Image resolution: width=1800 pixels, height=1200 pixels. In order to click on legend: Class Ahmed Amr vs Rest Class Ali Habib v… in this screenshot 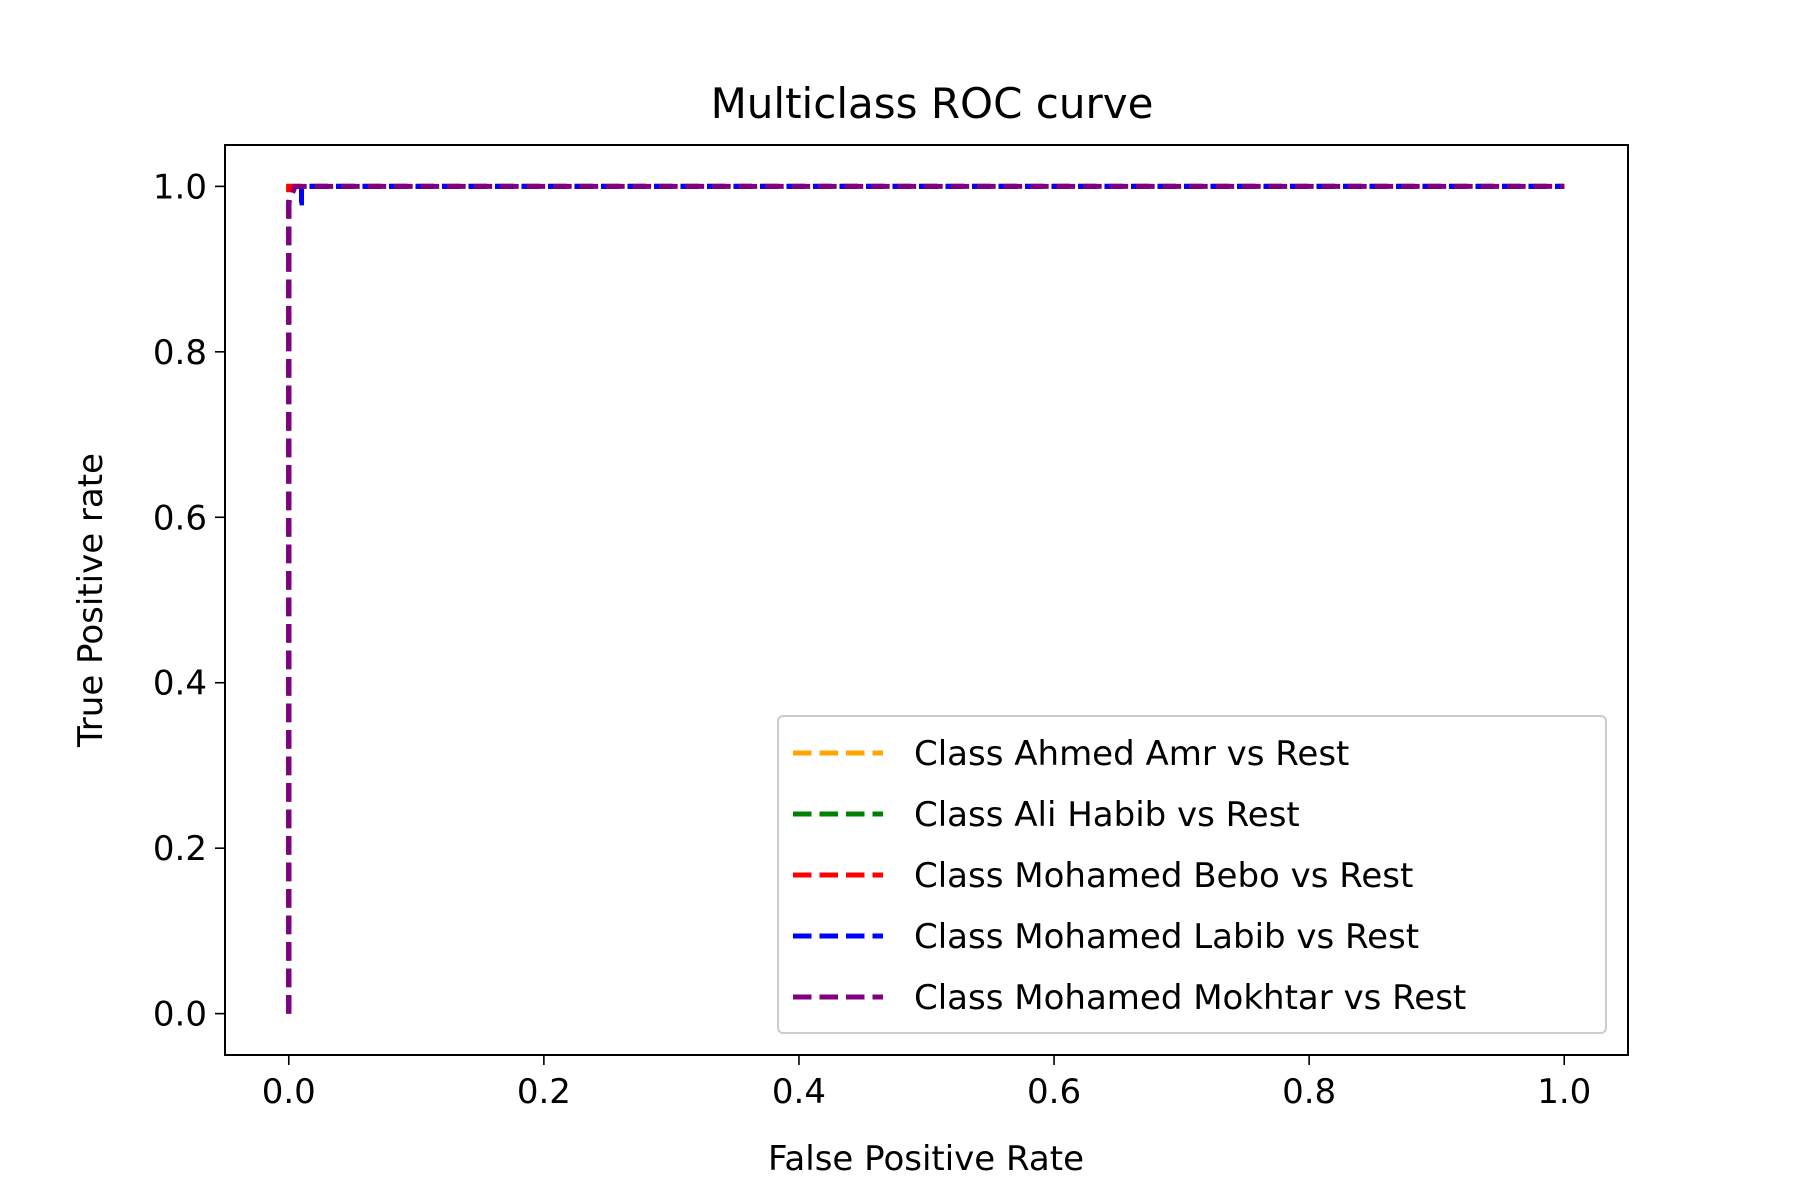, I will do `click(1192, 874)`.